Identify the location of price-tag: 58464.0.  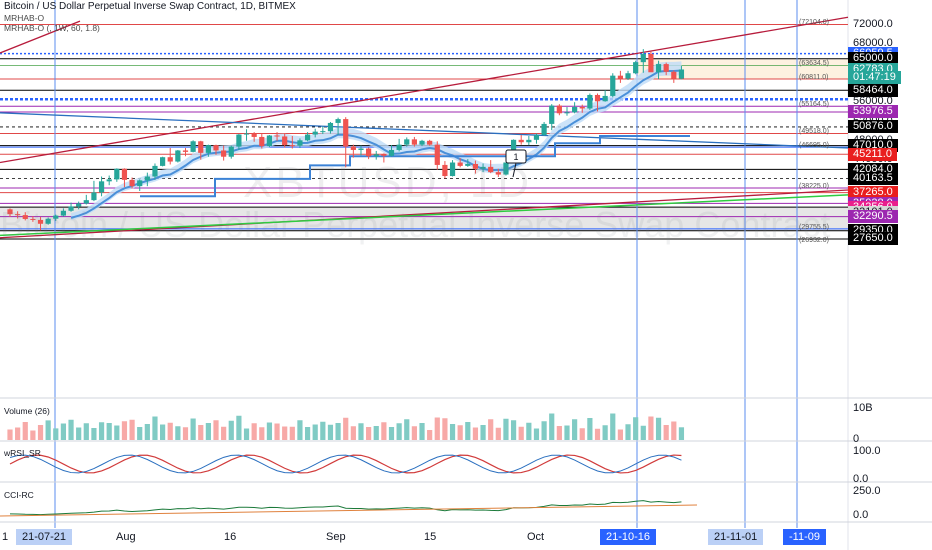
(873, 90).